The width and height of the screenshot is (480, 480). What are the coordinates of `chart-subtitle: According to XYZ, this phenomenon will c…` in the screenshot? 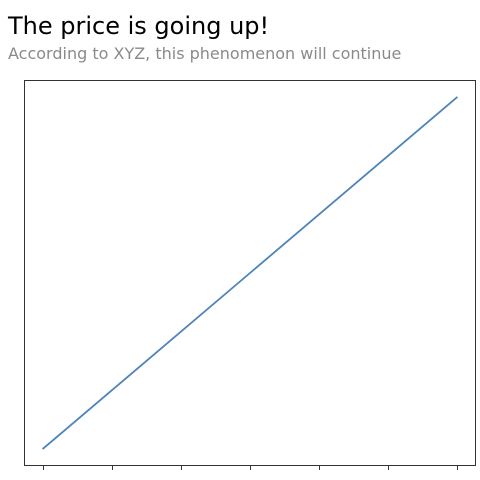 It's located at (205, 53).